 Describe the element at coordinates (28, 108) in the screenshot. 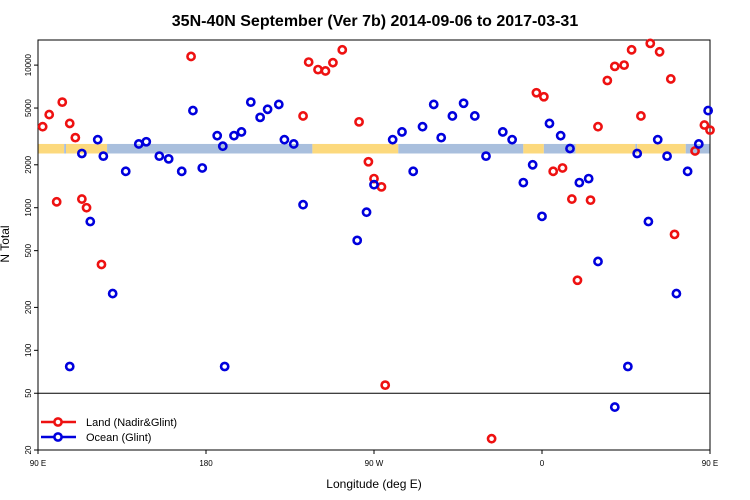

I see `y-tick-label: 5000` at that location.